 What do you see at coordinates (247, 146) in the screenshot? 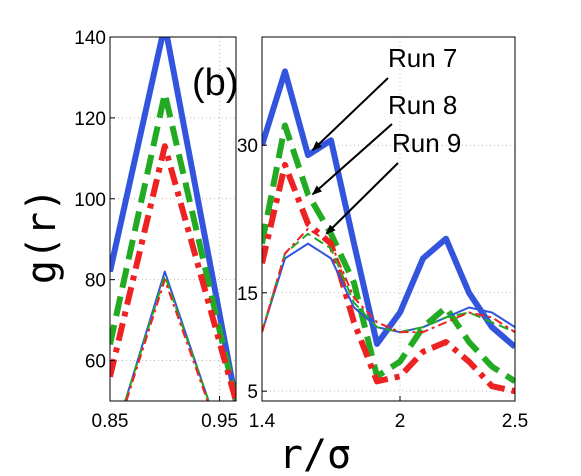
I see `right-y-tick-label: 30` at bounding box center [247, 146].